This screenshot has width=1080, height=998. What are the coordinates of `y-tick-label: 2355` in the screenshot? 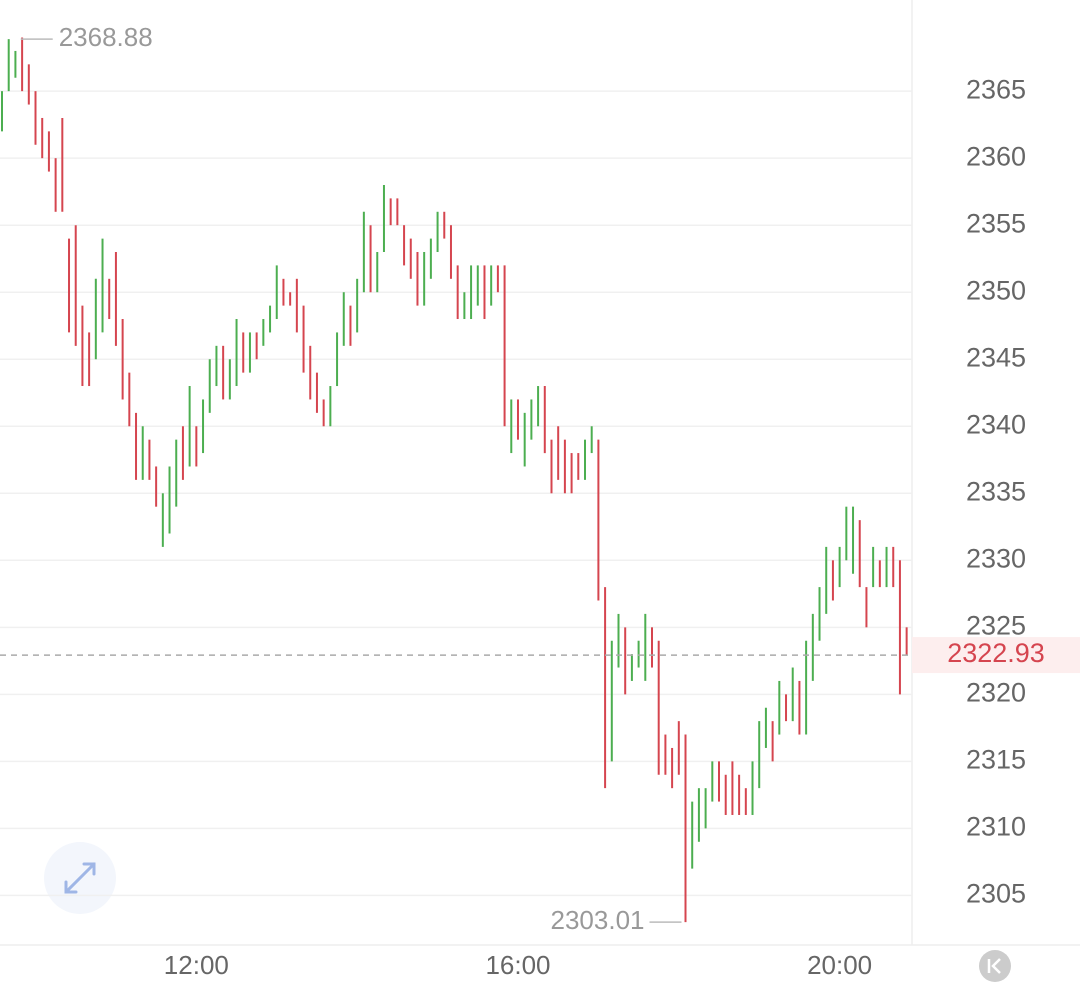 It's located at (996, 223).